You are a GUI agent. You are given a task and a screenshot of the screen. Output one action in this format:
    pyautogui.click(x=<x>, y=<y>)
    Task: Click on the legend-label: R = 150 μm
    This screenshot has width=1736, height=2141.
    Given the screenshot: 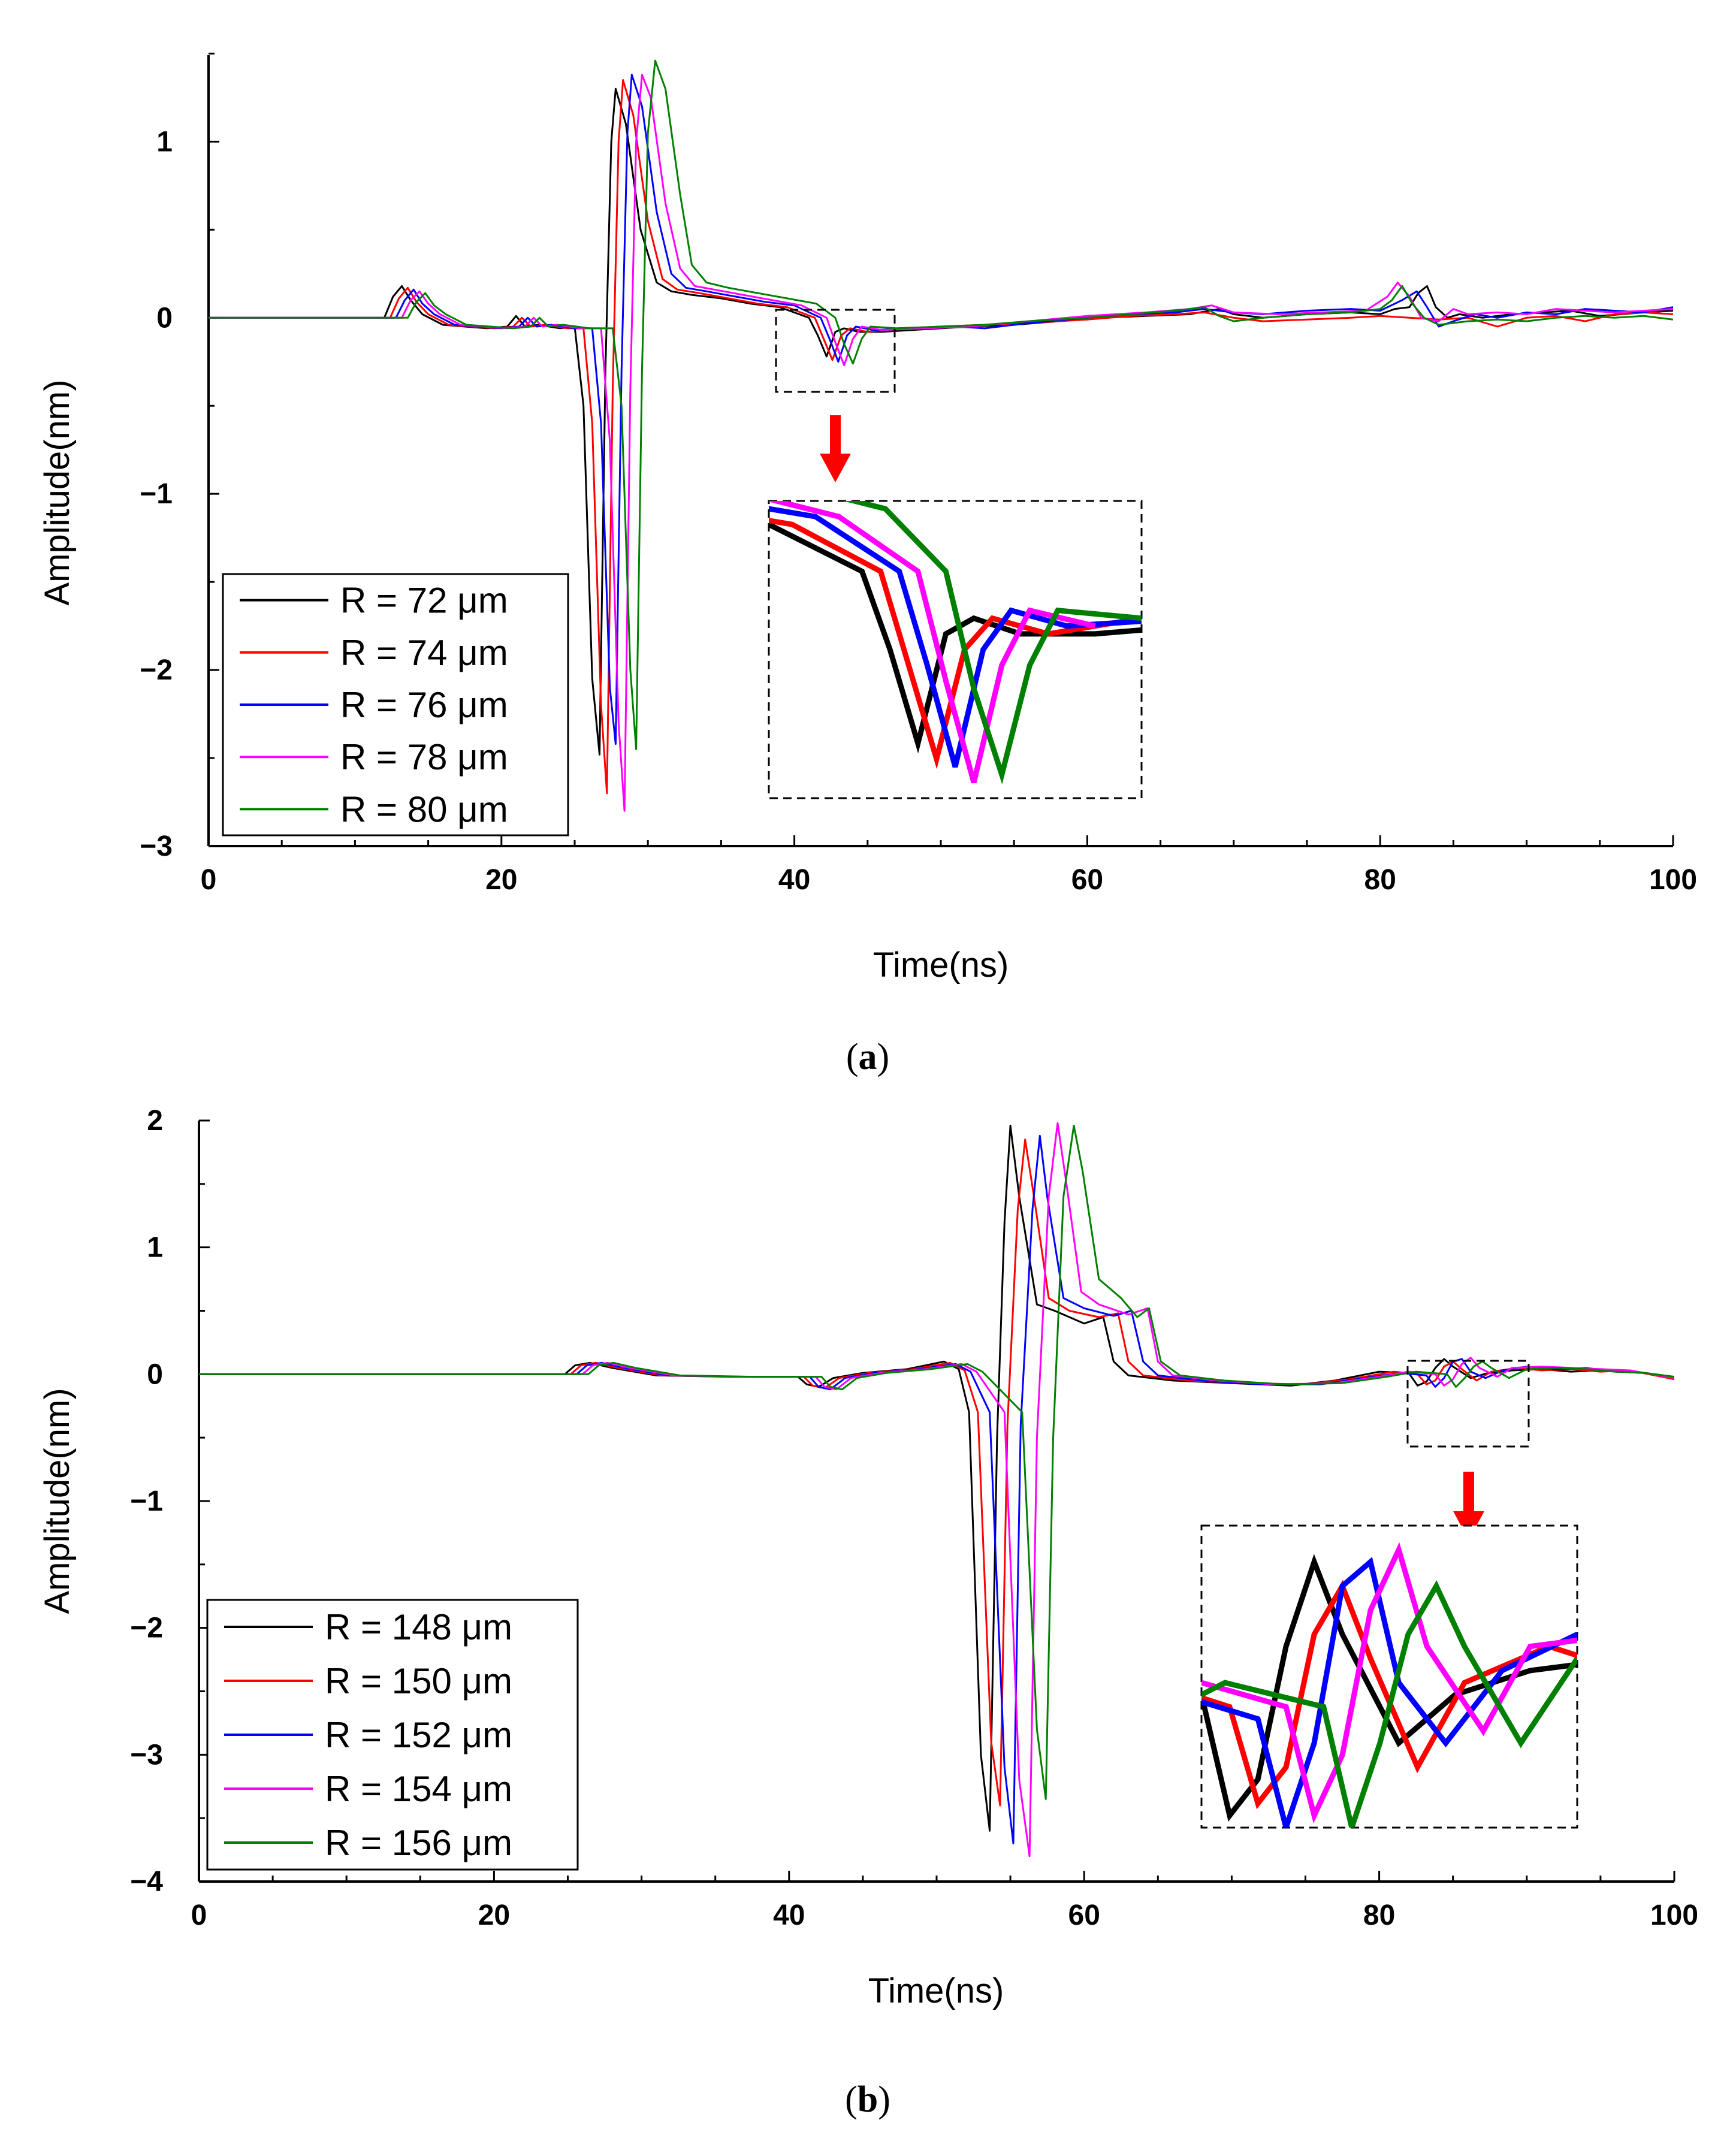 What is the action you would take?
    pyautogui.click(x=418, y=1681)
    